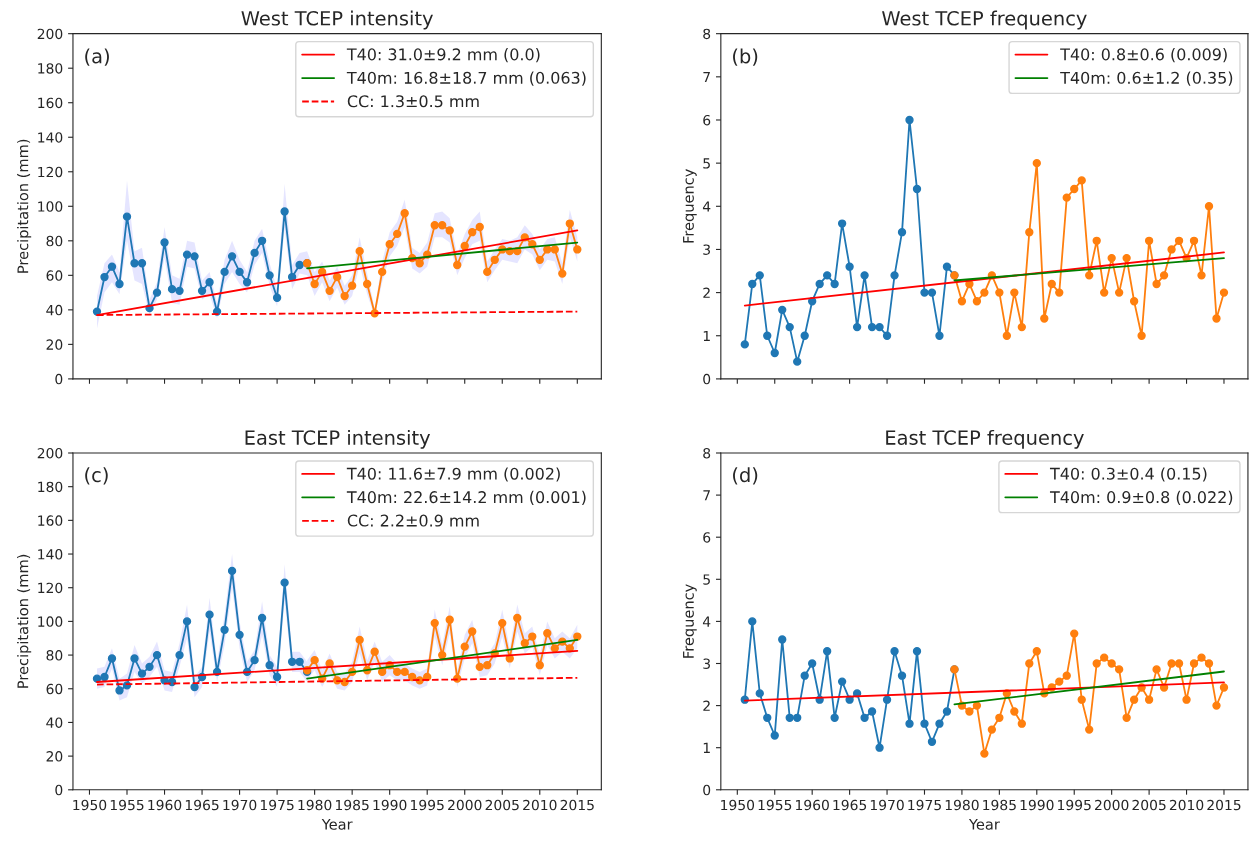  I want to click on chart-title: West TCEP intensity, so click(337, 20).